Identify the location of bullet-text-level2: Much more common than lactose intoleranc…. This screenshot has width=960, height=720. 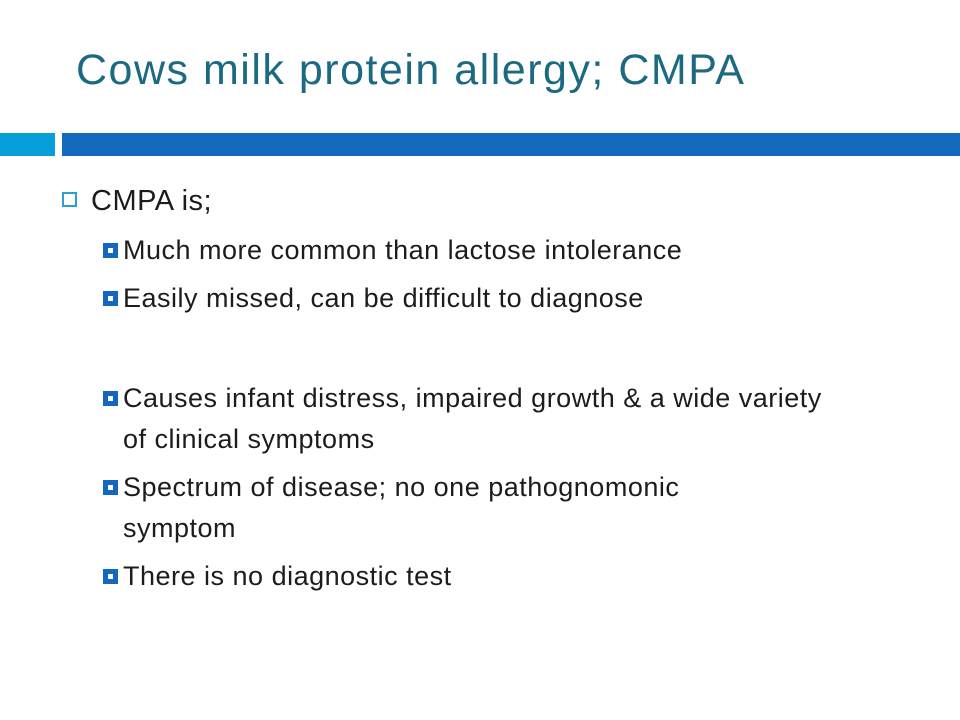
(403, 250).